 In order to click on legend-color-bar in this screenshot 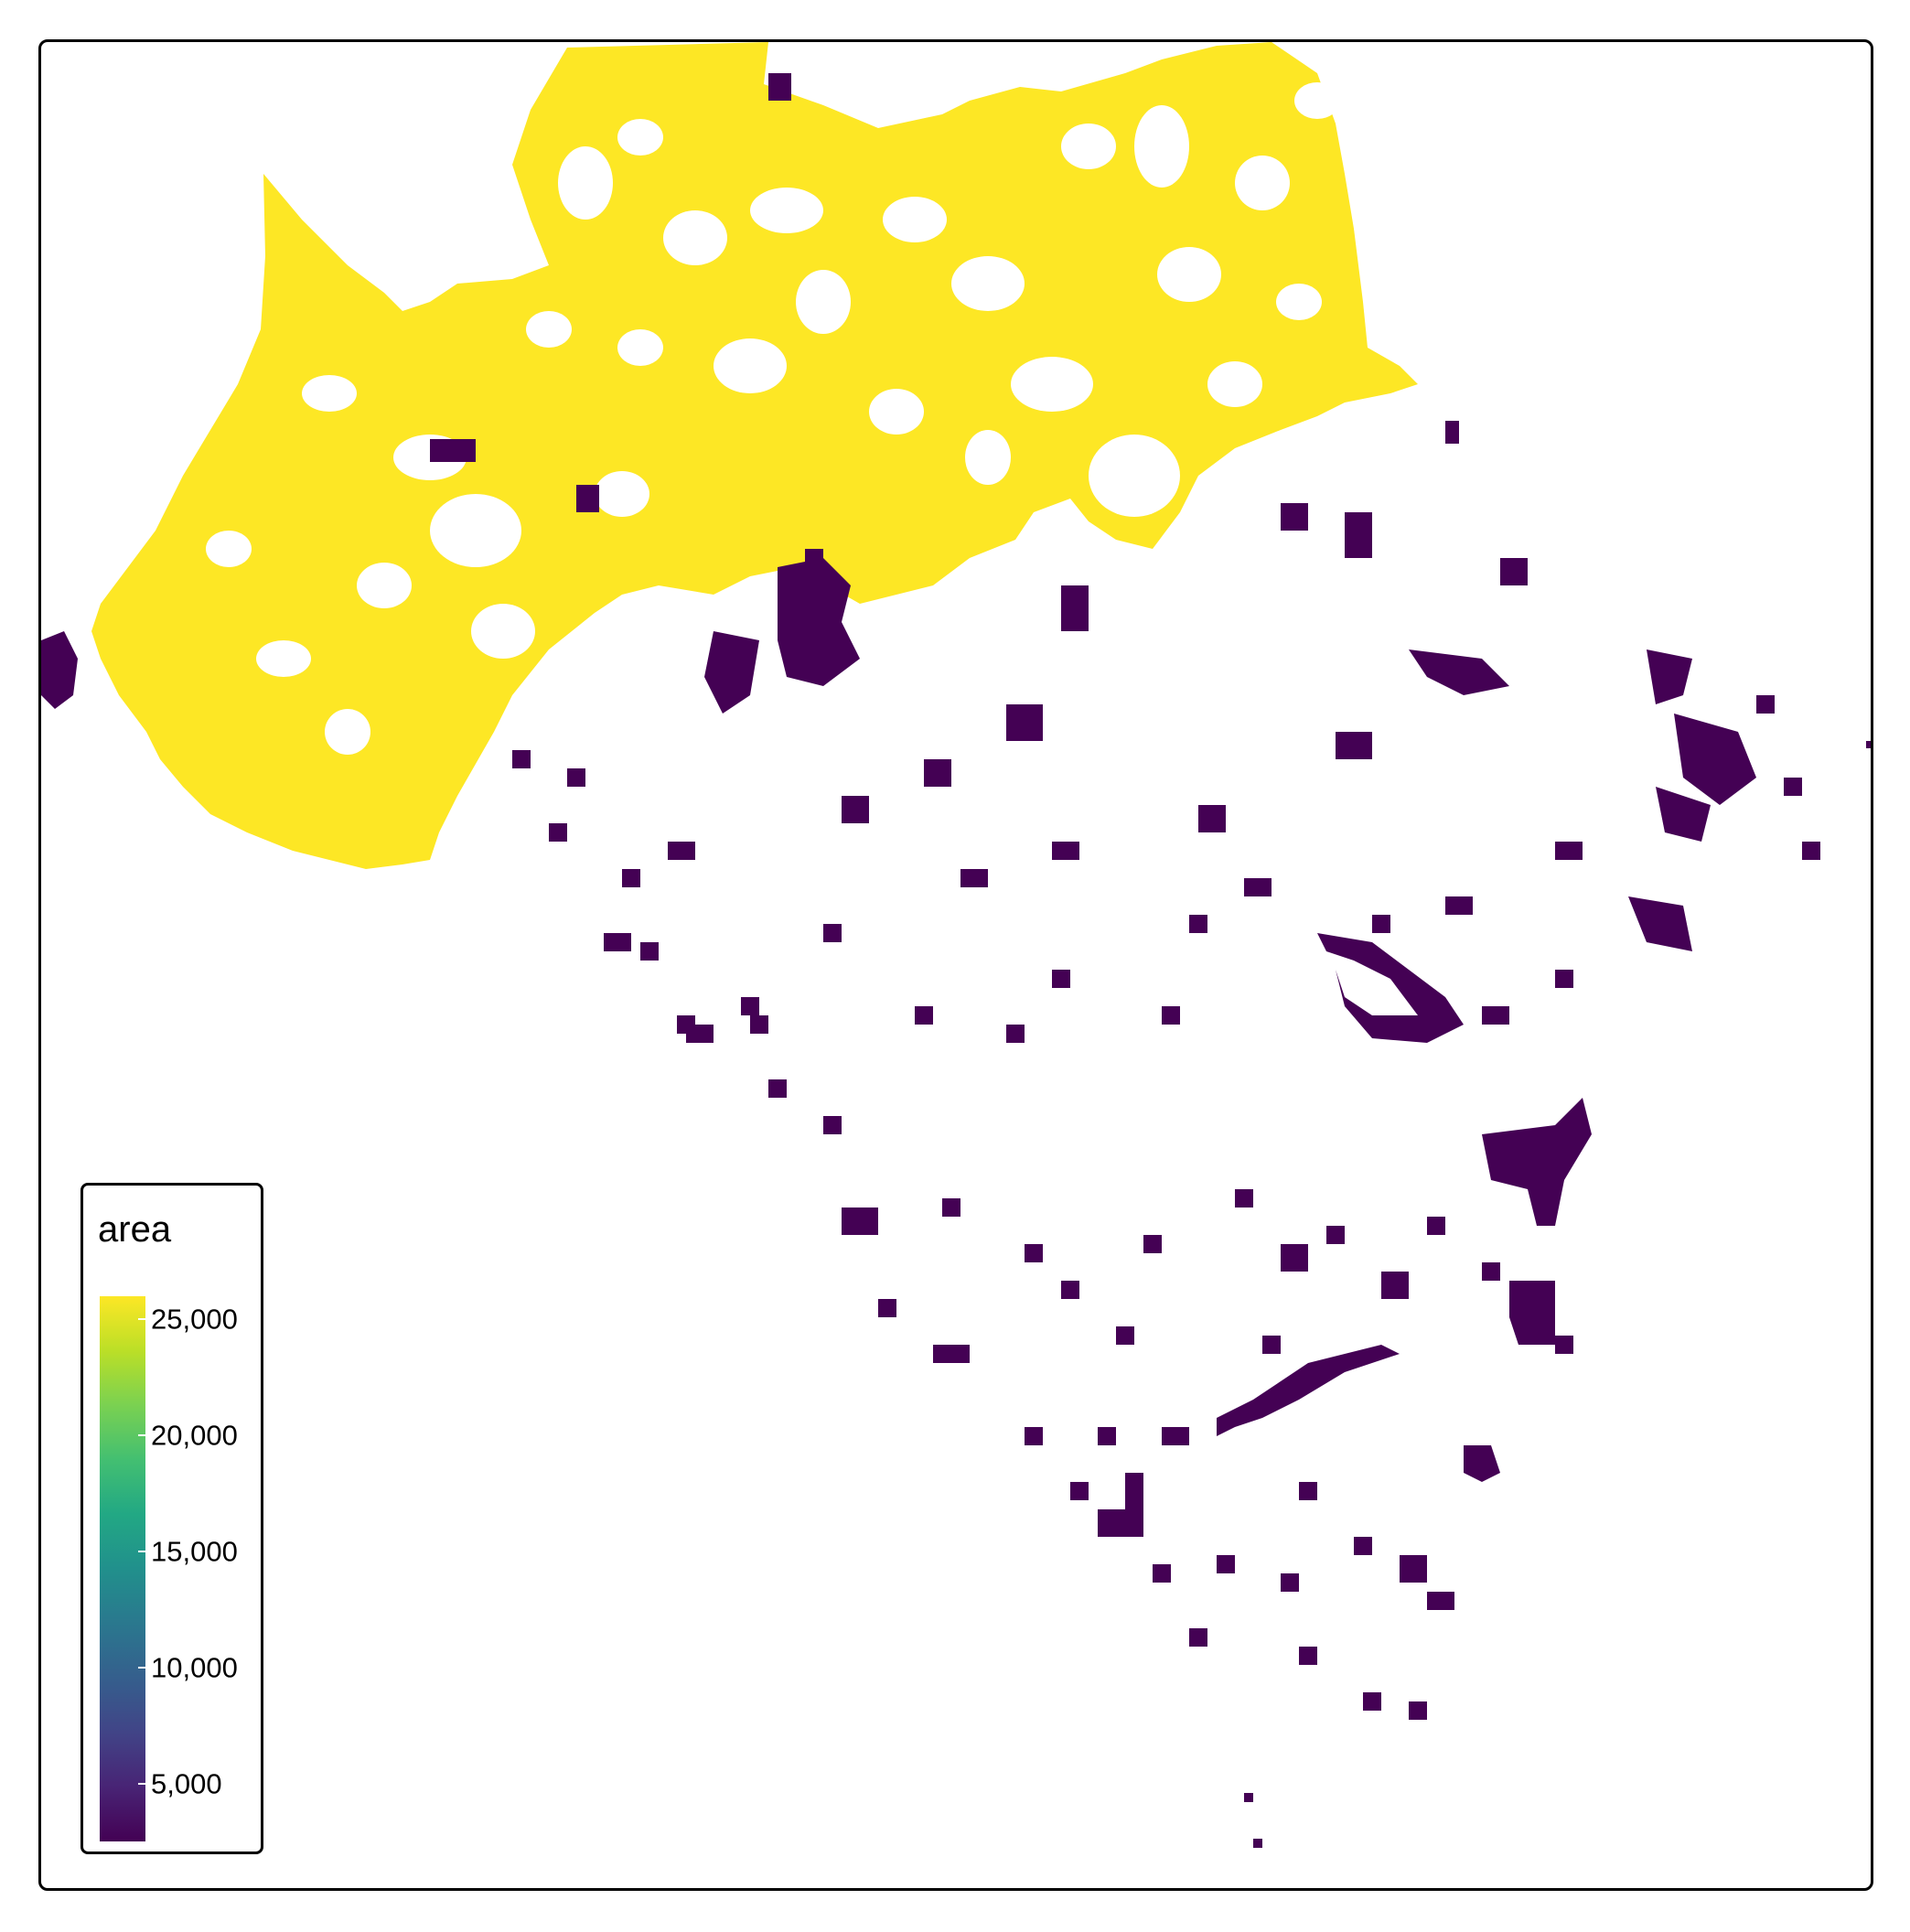, I will do `click(122, 1569)`.